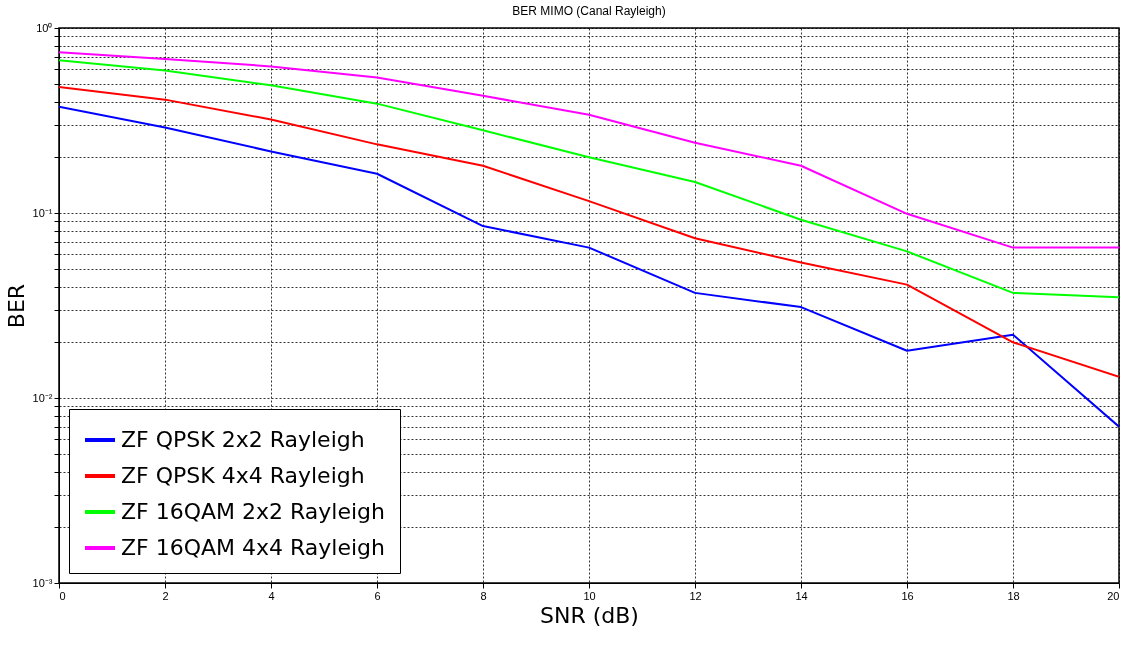  Describe the element at coordinates (377, 595) in the screenshot. I see `x-tick-label: 6` at that location.